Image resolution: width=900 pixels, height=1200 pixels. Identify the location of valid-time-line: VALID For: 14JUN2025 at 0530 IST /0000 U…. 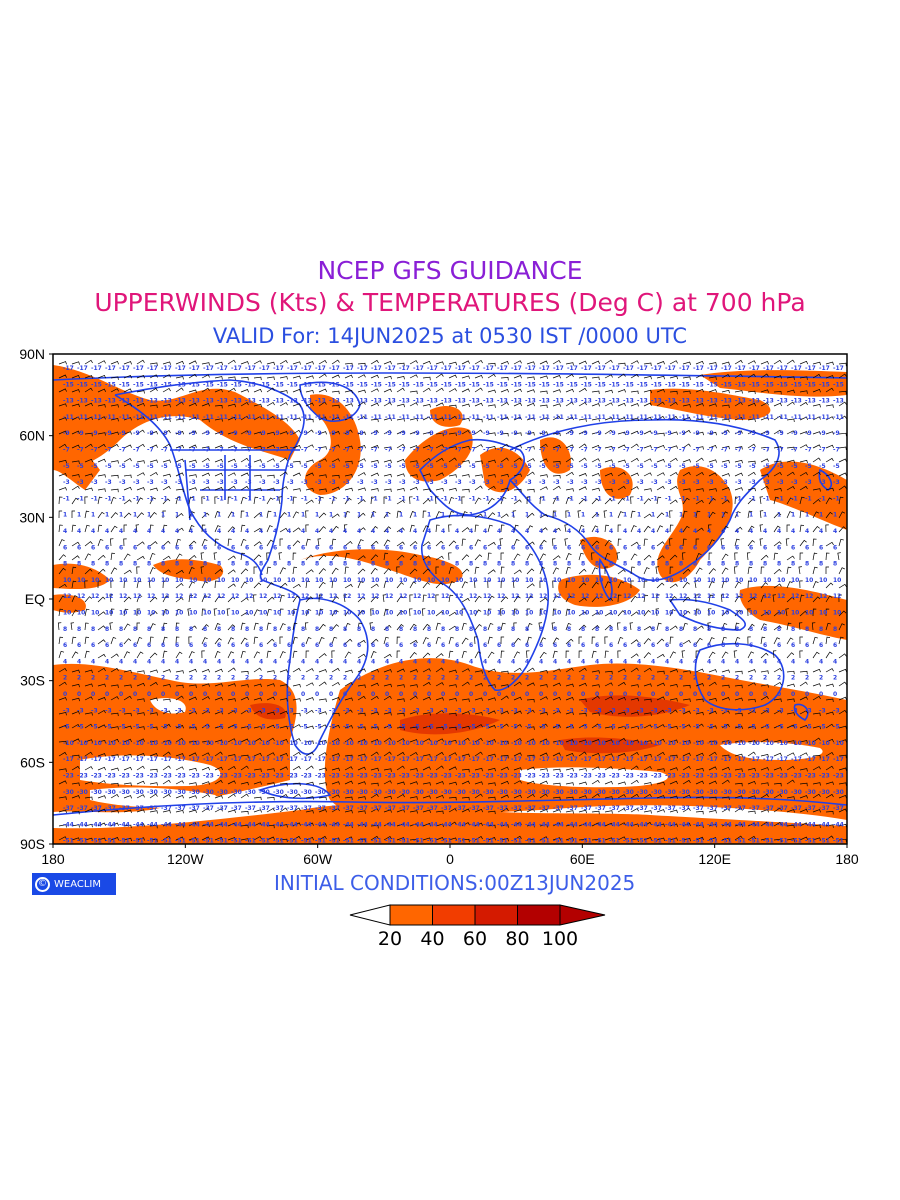
(450, 336).